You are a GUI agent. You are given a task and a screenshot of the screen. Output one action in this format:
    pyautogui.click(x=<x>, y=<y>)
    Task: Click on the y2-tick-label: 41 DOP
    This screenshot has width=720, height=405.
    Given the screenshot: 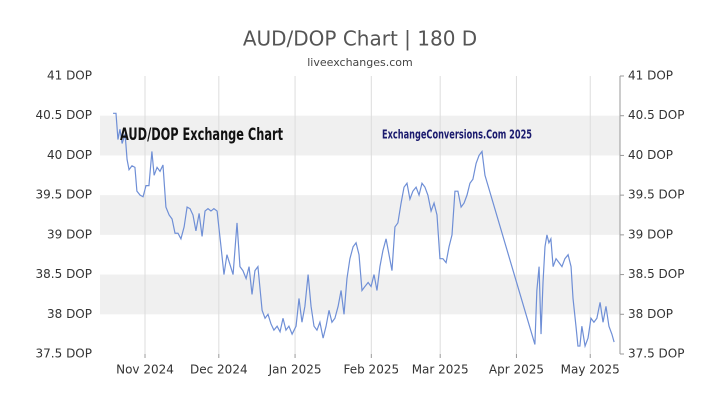 What is the action you would take?
    pyautogui.click(x=650, y=76)
    